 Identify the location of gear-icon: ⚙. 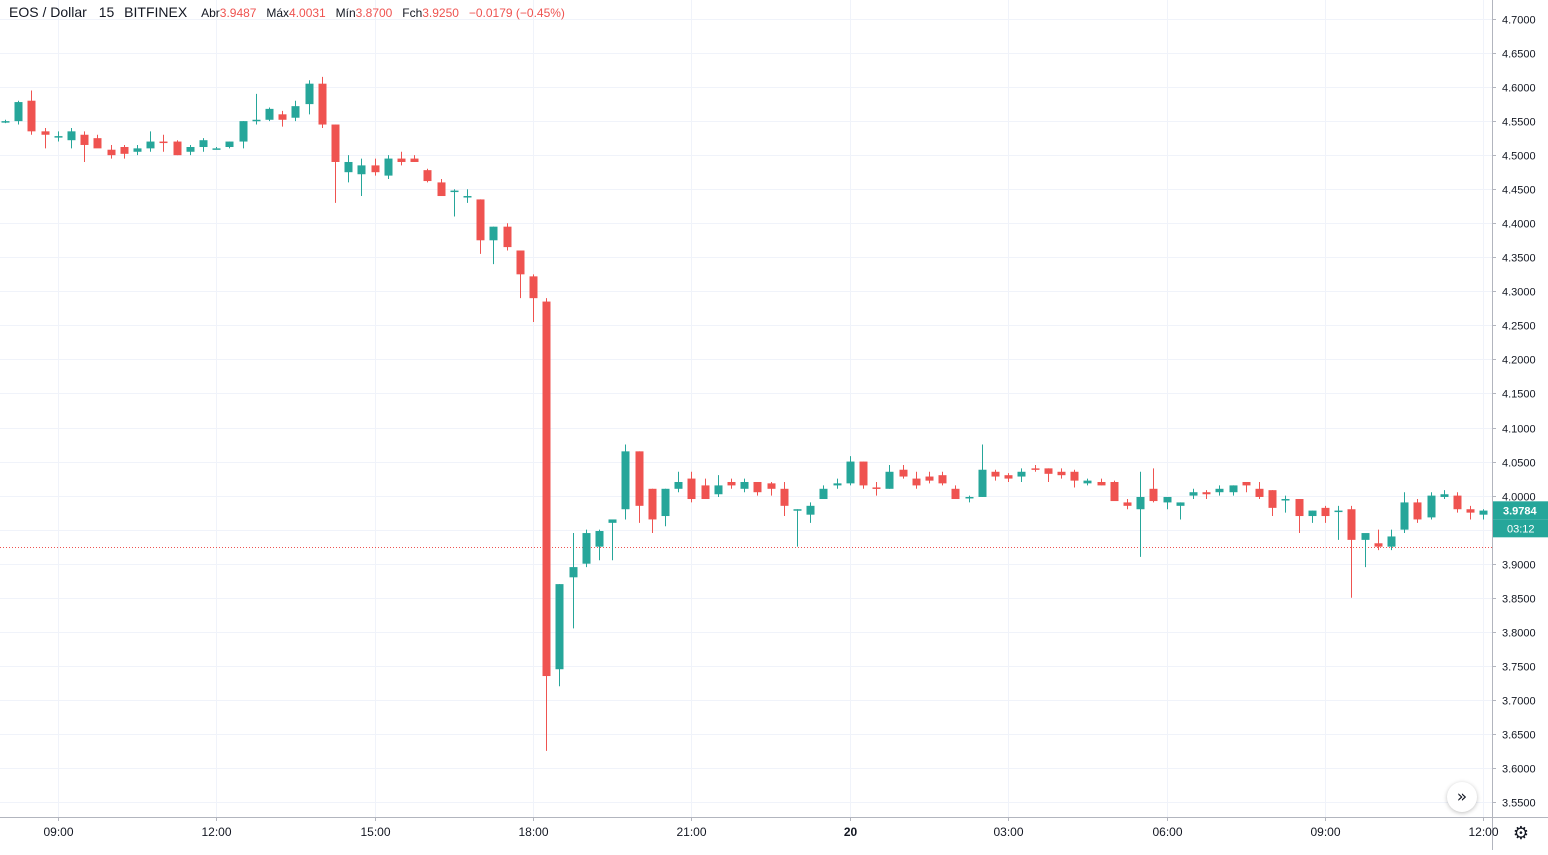
(1521, 833).